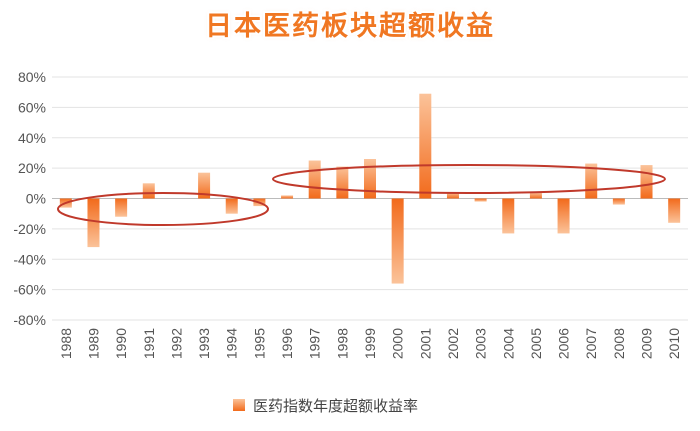 Image resolution: width=700 pixels, height=431 pixels. What do you see at coordinates (335, 406) in the screenshot?
I see `legend-label: 医药指数年度超额收益率` at bounding box center [335, 406].